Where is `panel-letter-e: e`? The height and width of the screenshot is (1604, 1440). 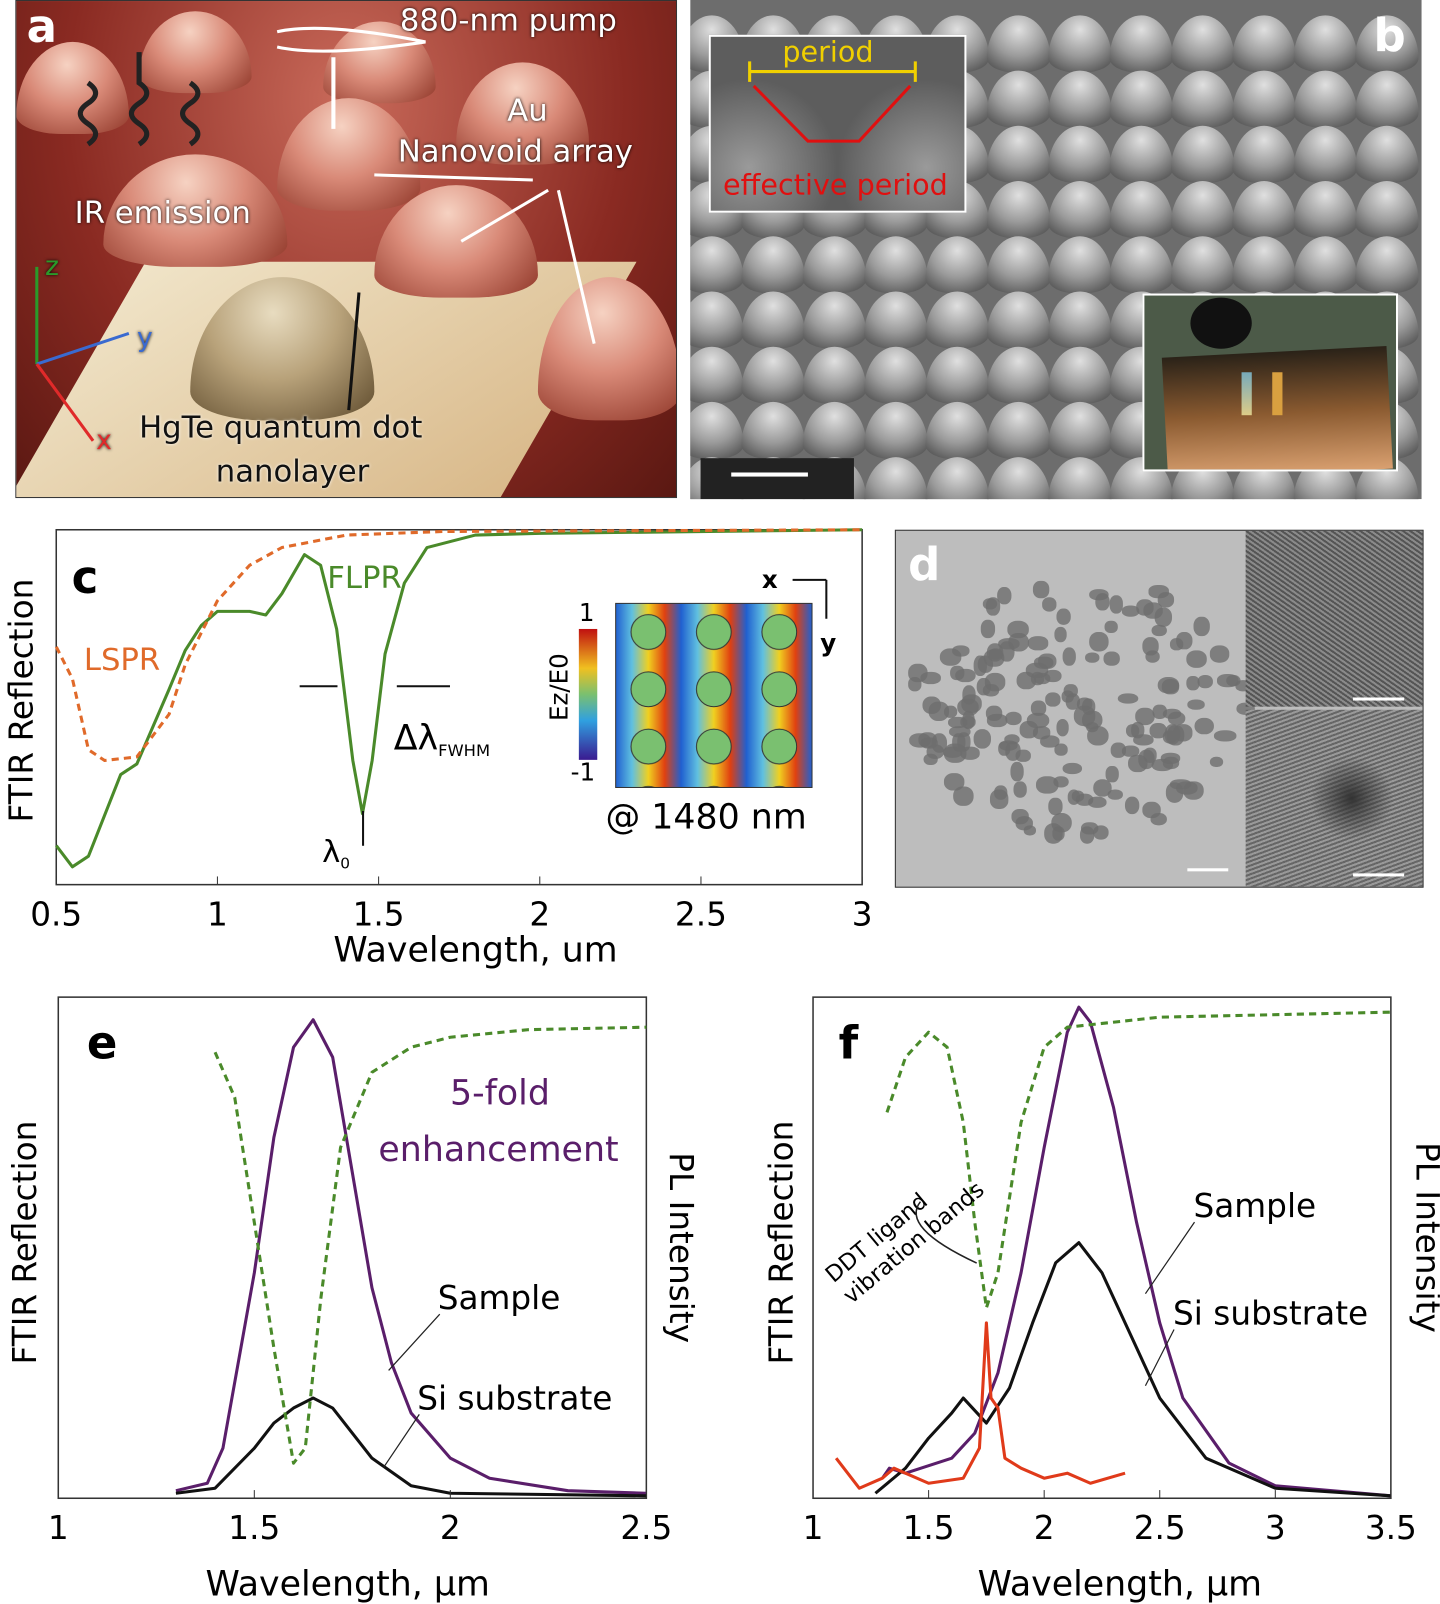 panel-letter-e: e is located at coordinates (102, 1042).